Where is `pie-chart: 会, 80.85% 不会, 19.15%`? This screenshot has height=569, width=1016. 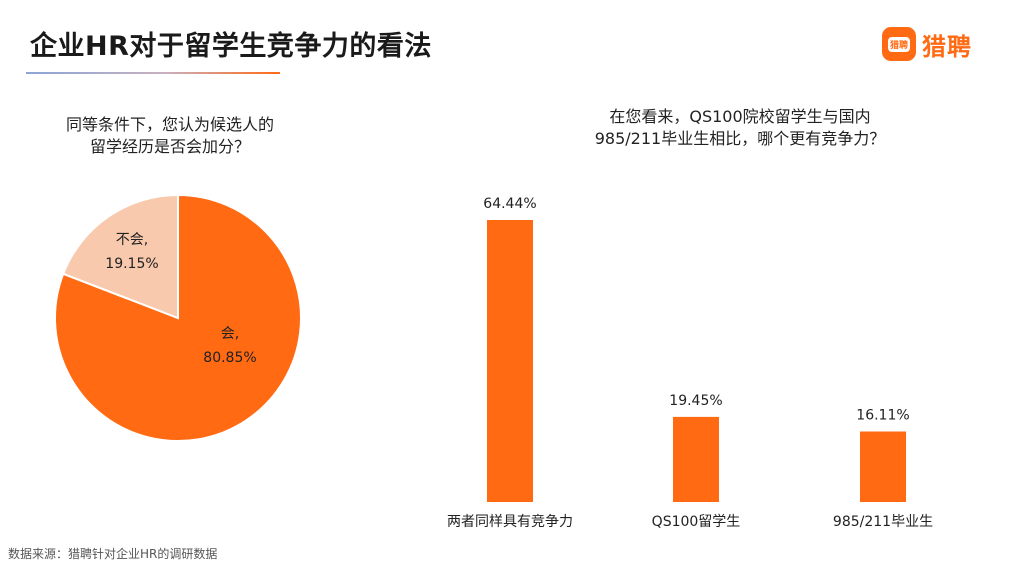
pie-chart: 会, 80.85% 不会, 19.15% is located at coordinates (178, 317).